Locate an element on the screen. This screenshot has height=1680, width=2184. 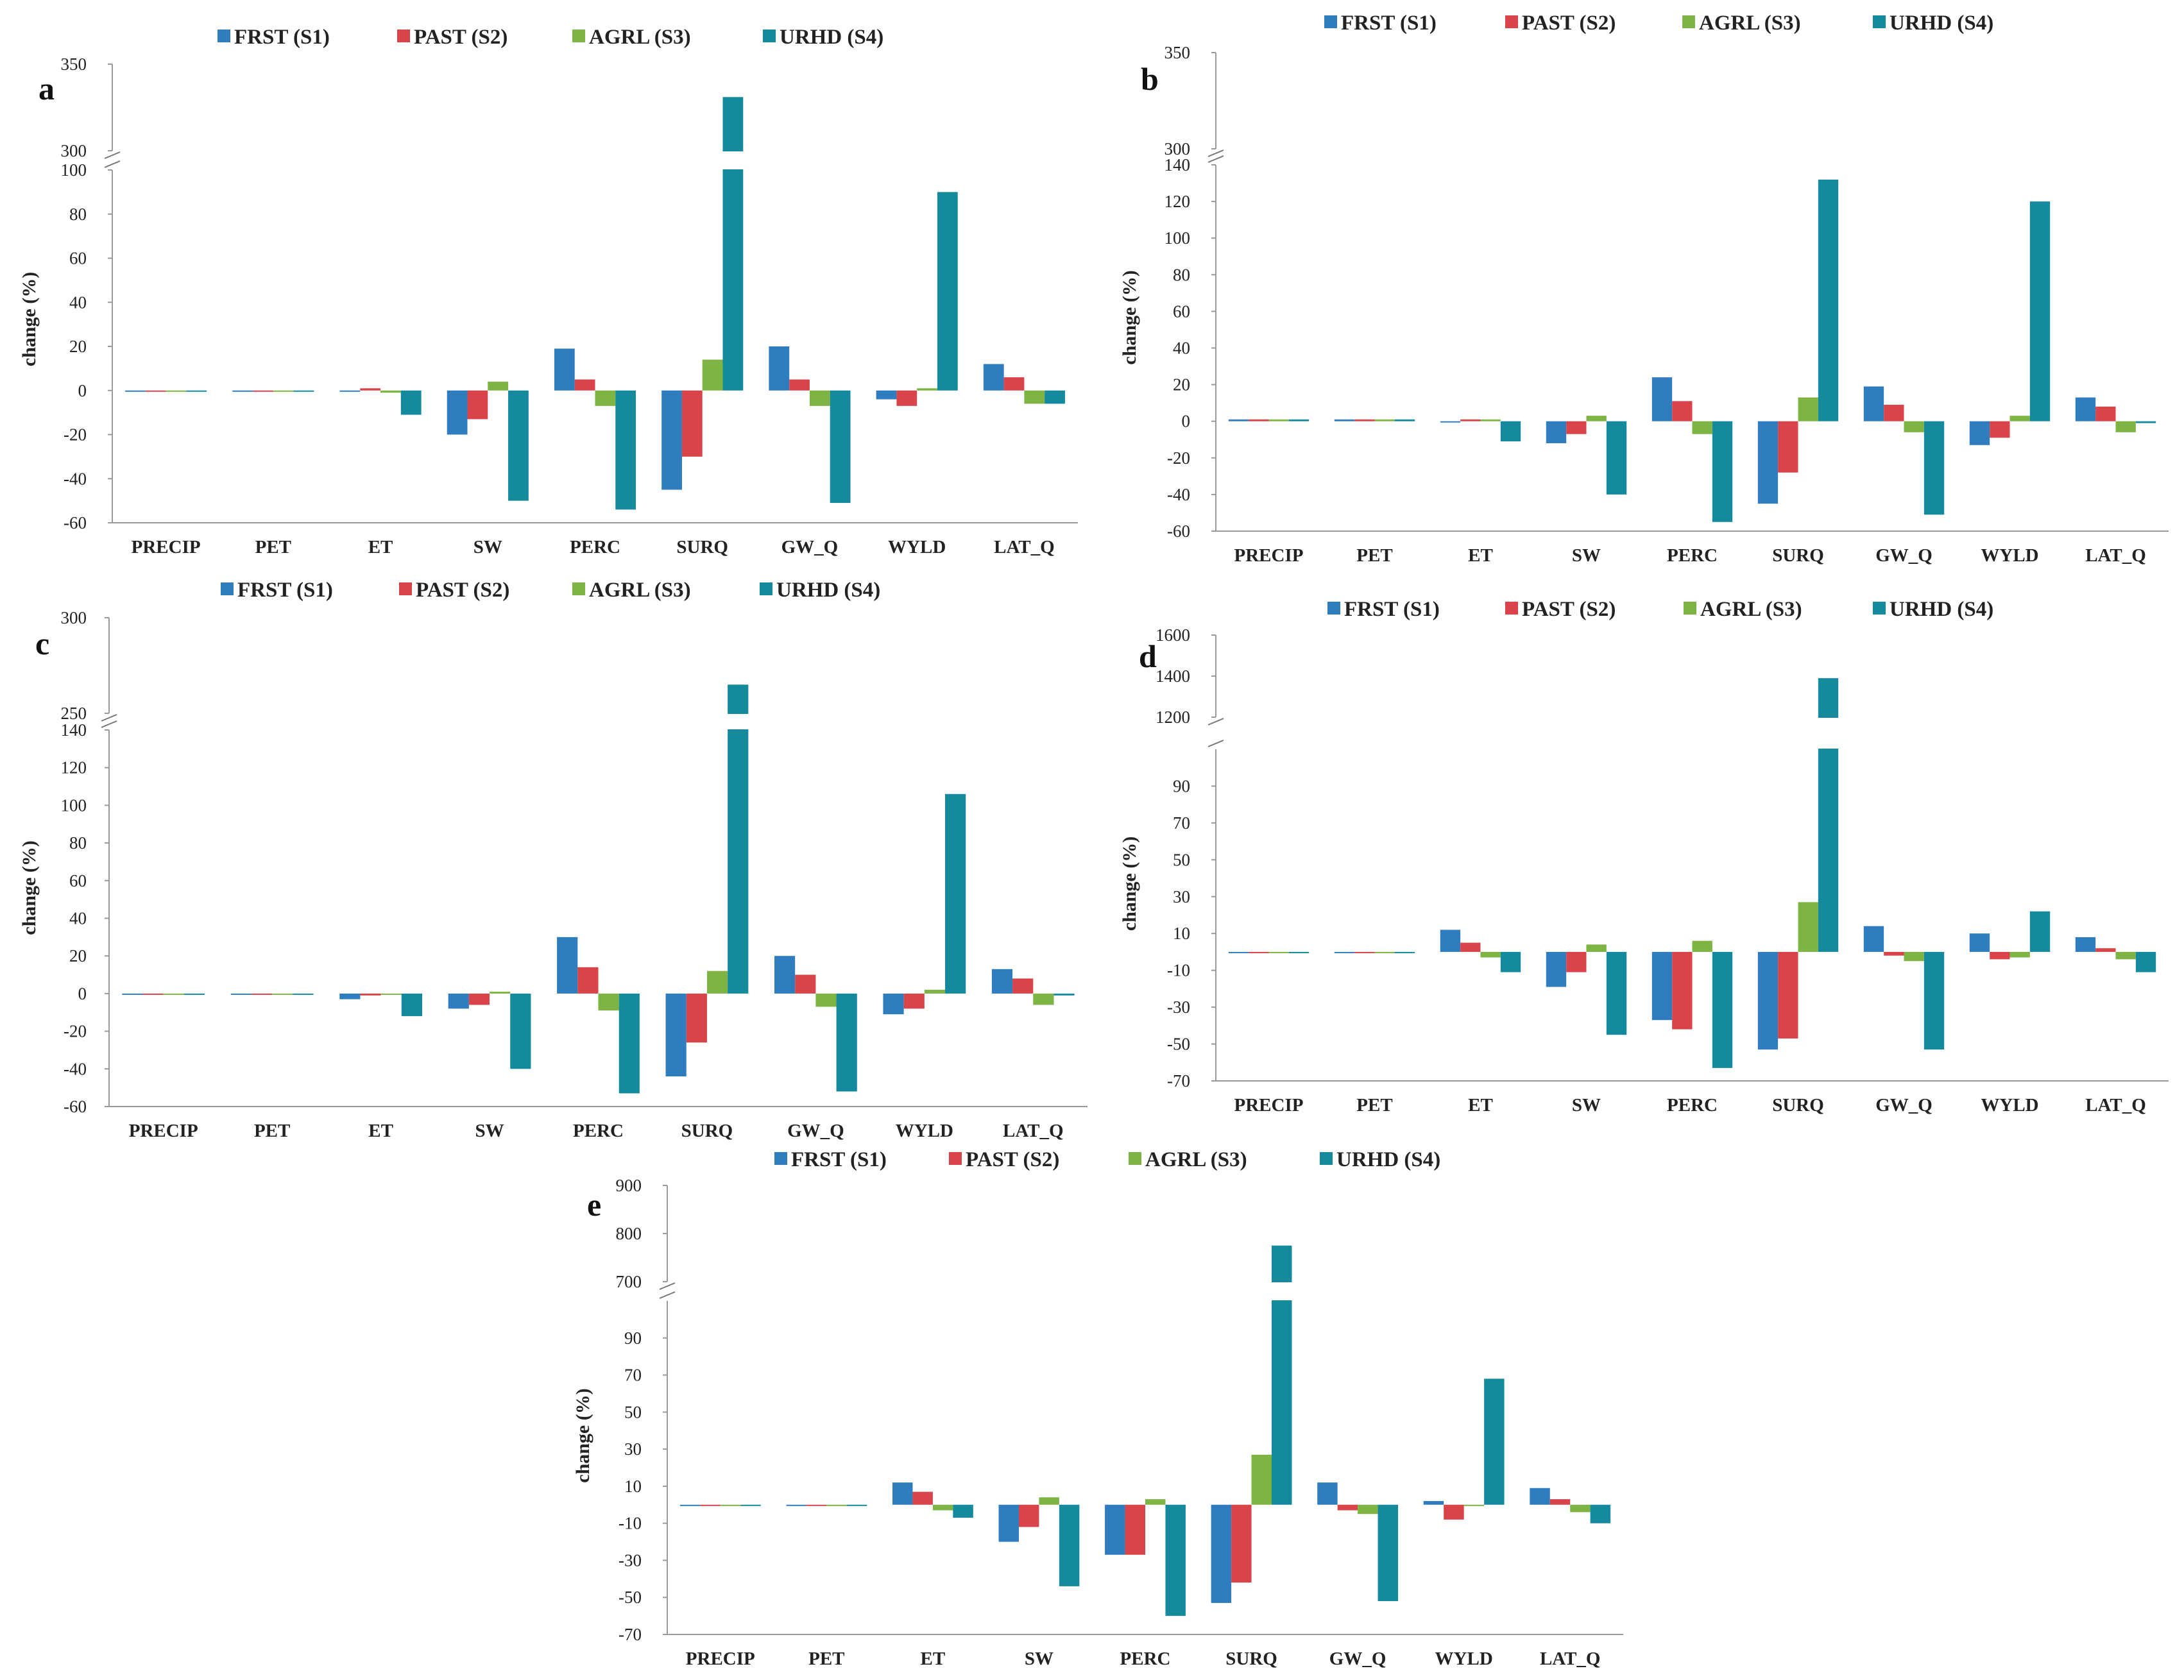
panel-label: d is located at coordinates (1148, 656).